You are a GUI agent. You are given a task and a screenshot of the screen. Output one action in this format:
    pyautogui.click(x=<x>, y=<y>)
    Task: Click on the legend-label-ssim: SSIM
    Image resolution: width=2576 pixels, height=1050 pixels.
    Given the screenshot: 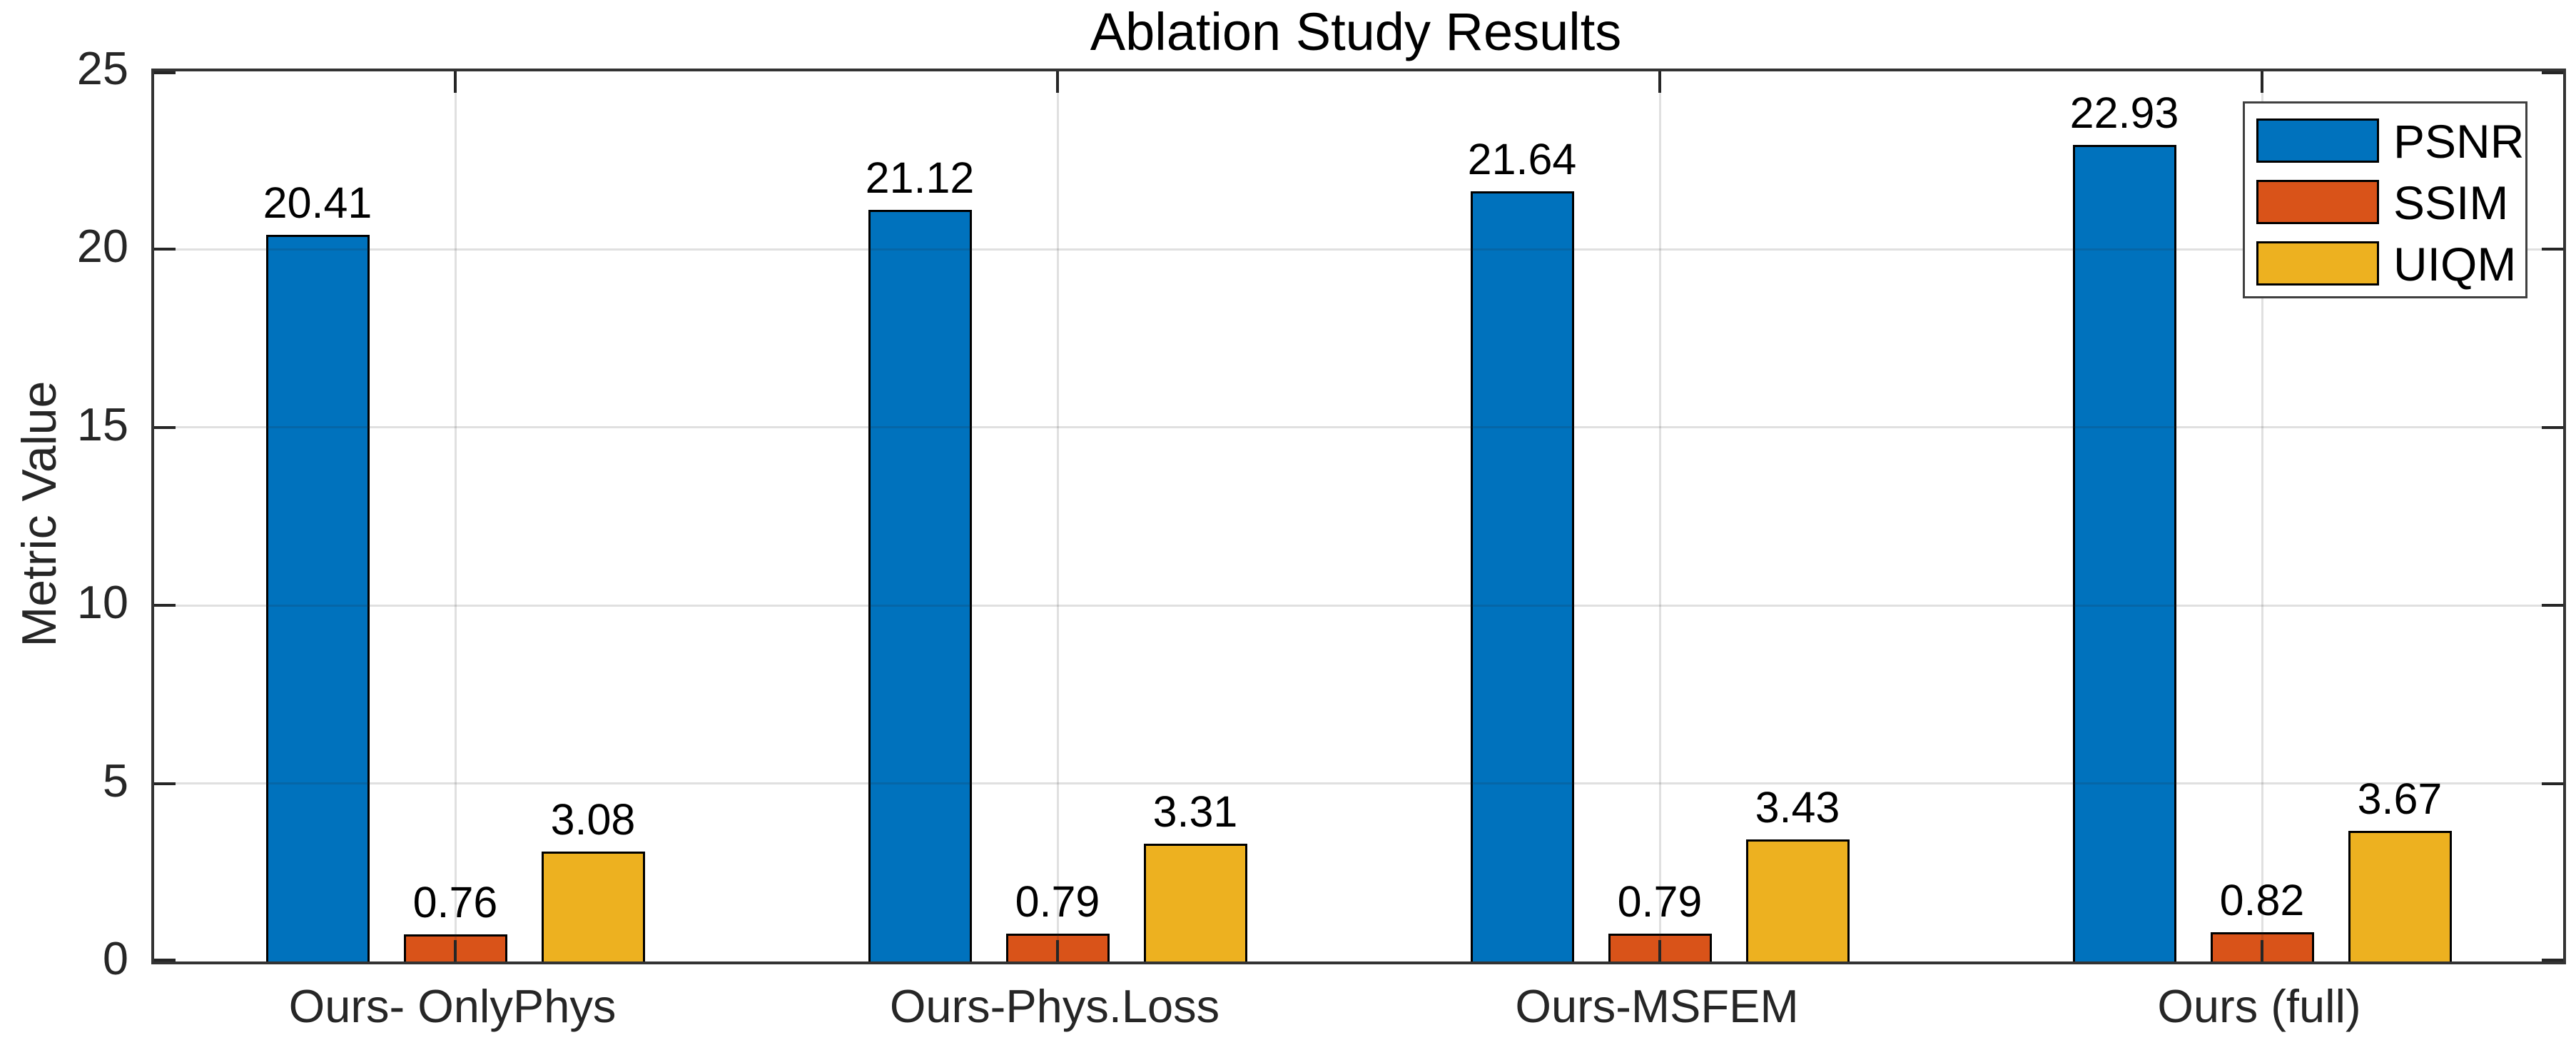 What is the action you would take?
    pyautogui.click(x=2451, y=202)
    